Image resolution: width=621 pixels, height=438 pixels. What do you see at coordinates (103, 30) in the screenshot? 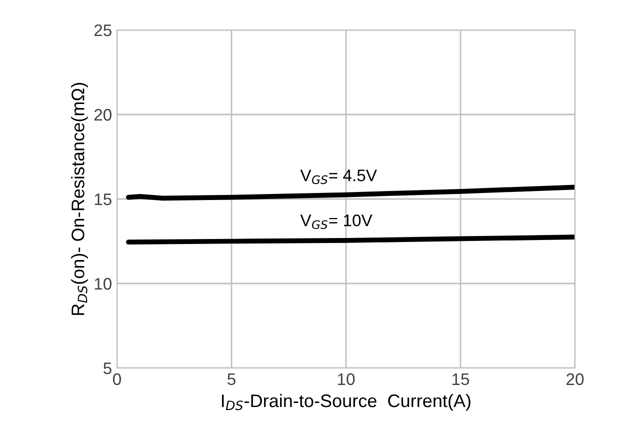
I see `y-tick-label: 25` at bounding box center [103, 30].